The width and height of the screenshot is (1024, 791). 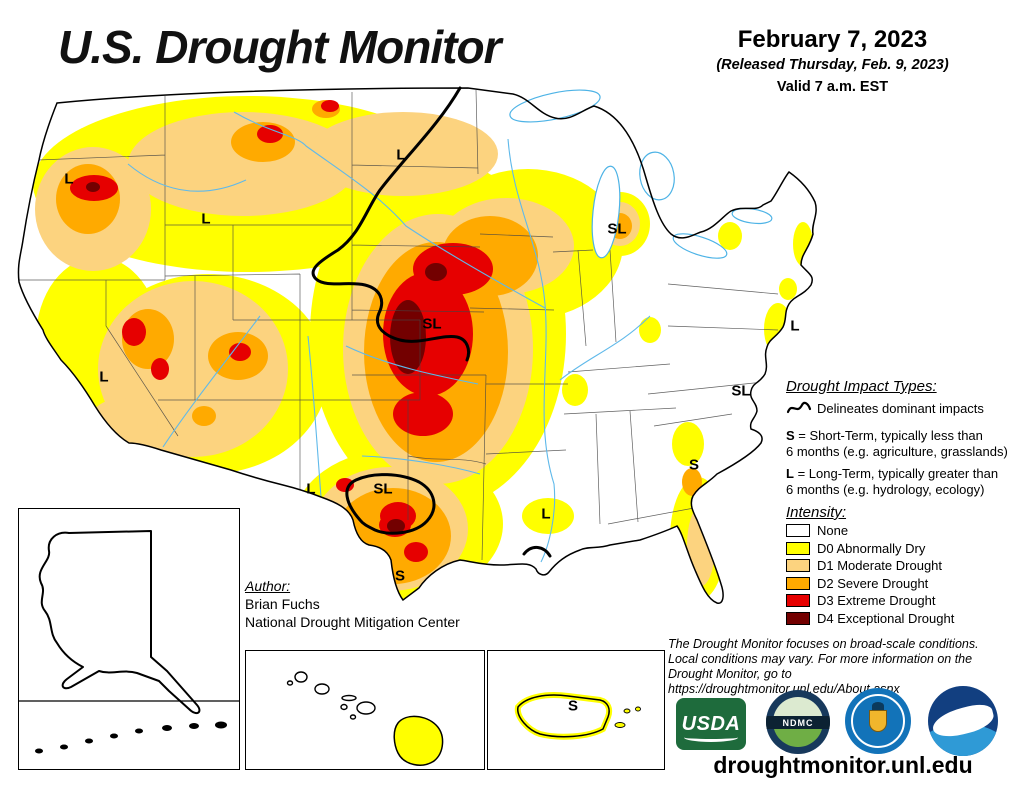 I want to click on valid-time: Valid 7 a.m. EST, so click(x=832, y=87).